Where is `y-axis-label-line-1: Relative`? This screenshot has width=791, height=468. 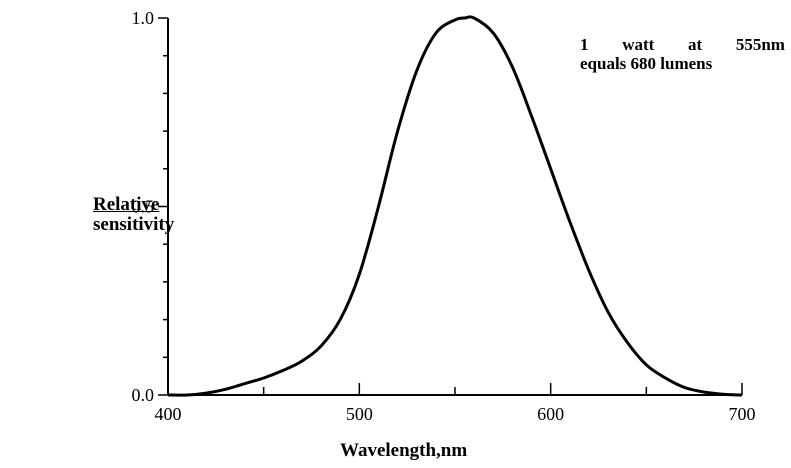 y-axis-label-line-1: Relative is located at coordinates (126, 204).